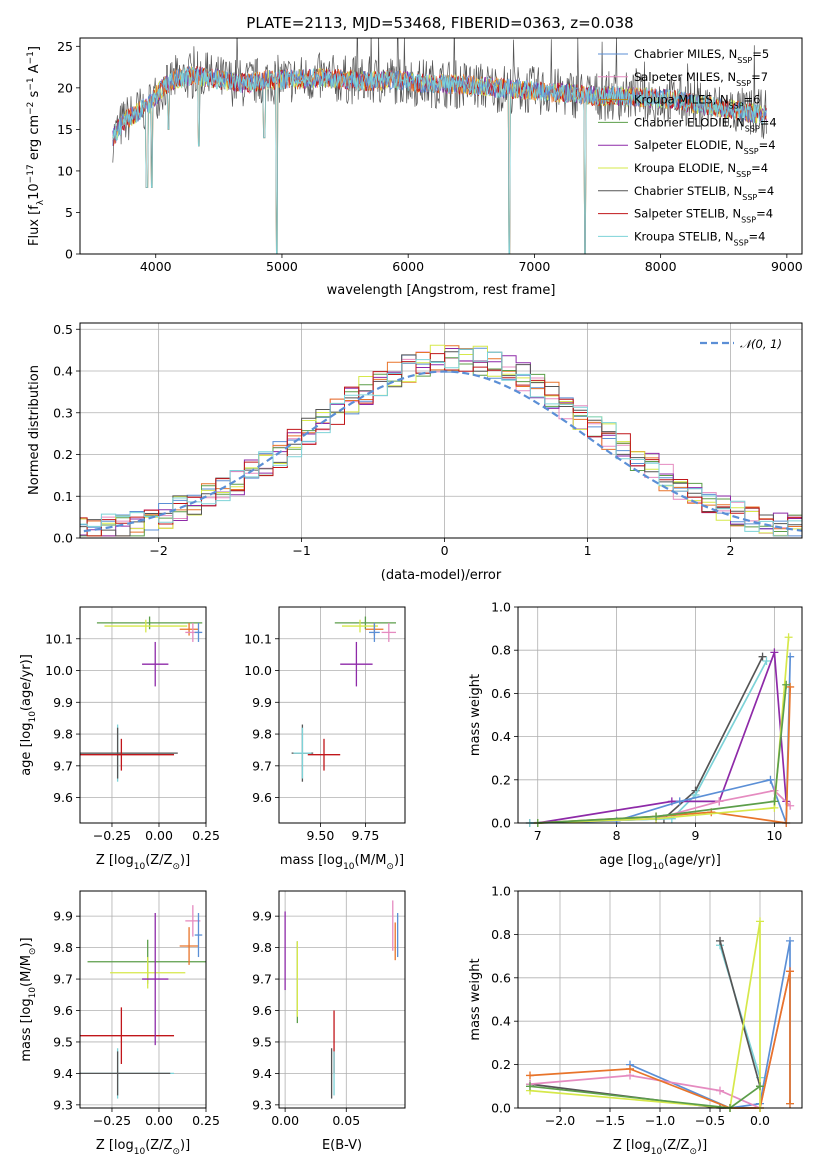 This screenshot has height=1170, width=819. Describe the element at coordinates (342, 1145) in the screenshot. I see `x-axis-label: E(B-V)` at that location.